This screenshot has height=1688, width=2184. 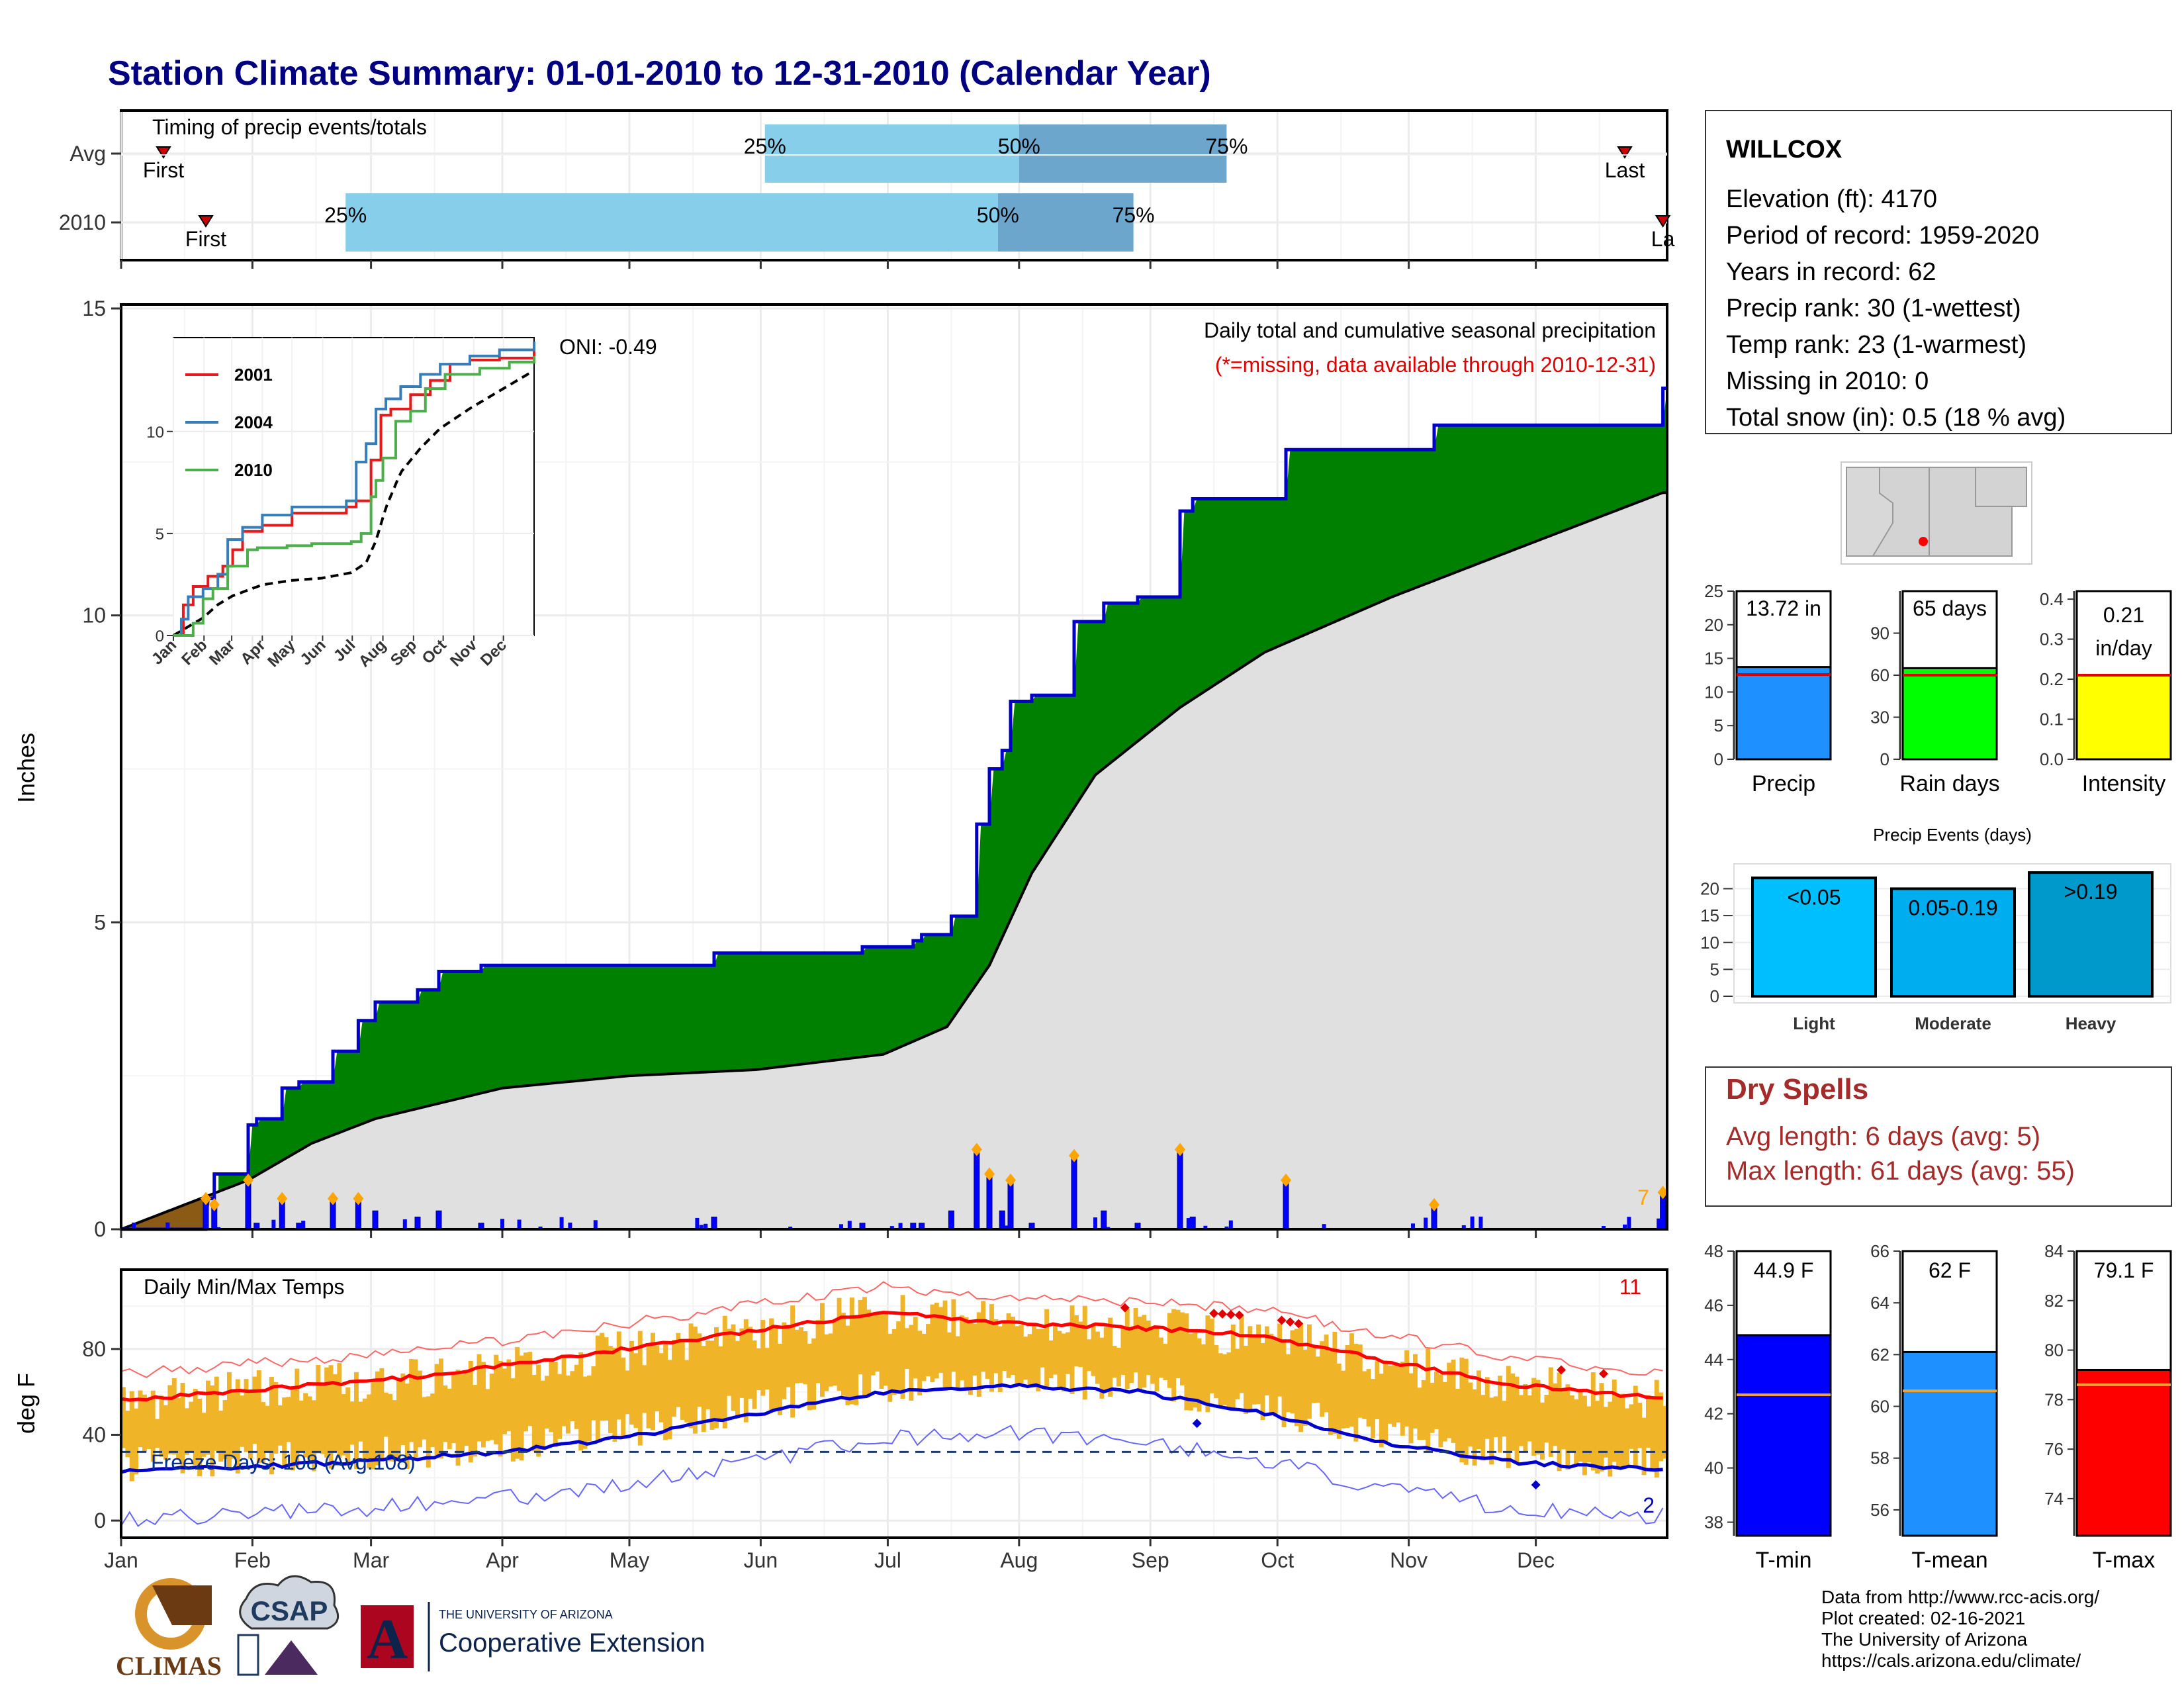 What do you see at coordinates (248, 1655) in the screenshot?
I see `csap-rain` at bounding box center [248, 1655].